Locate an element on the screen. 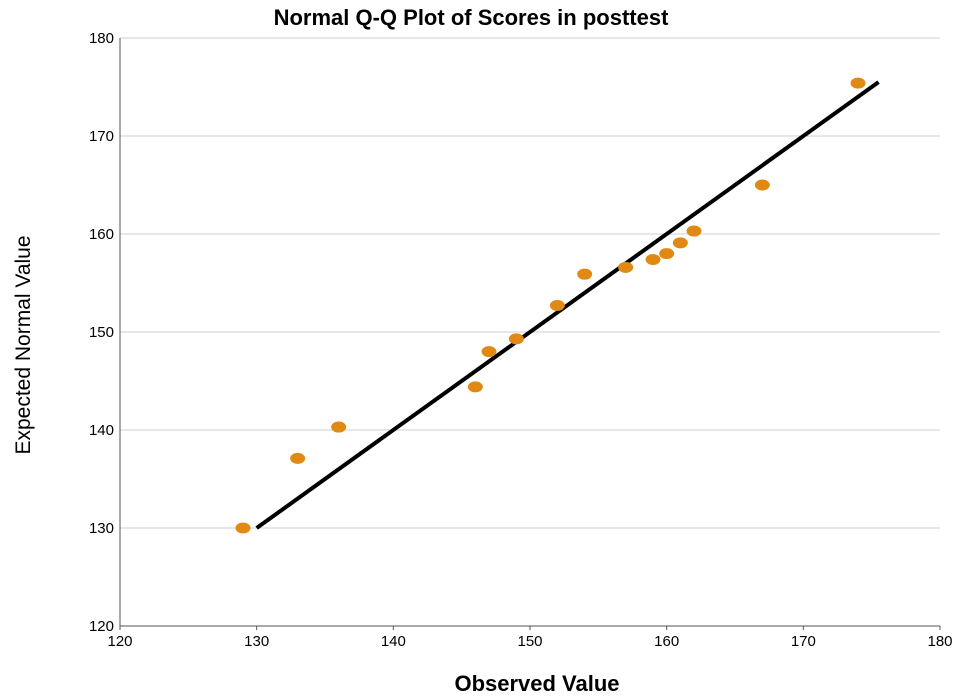 Image resolution: width=975 pixels, height=700 pixels. x-tick-label: 170 is located at coordinates (803, 641).